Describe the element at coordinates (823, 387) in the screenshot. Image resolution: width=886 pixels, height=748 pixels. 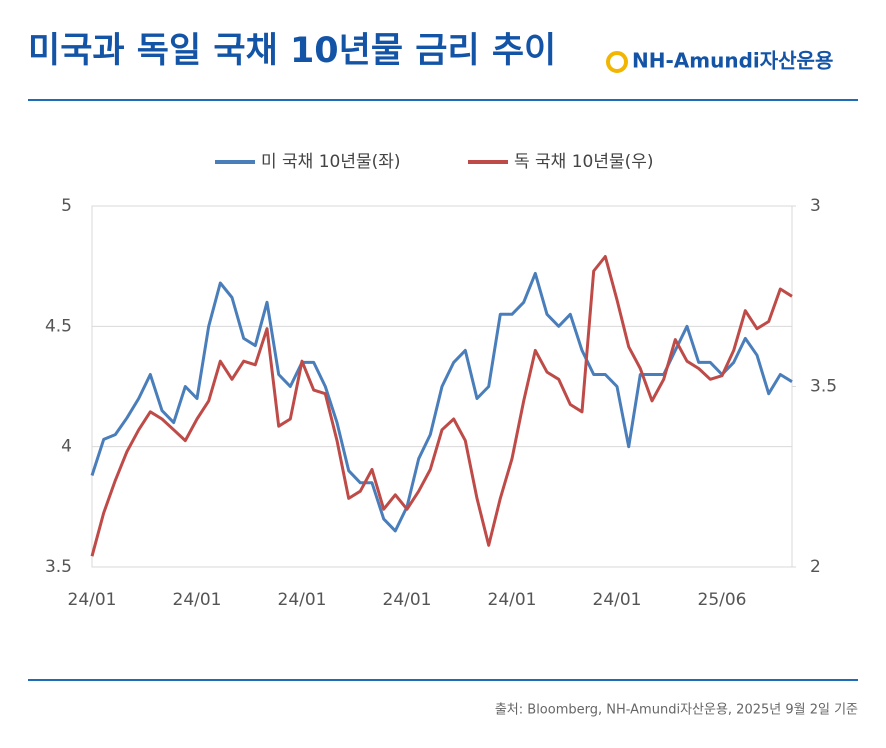
I see `y2-tick-label: 3.5` at that location.